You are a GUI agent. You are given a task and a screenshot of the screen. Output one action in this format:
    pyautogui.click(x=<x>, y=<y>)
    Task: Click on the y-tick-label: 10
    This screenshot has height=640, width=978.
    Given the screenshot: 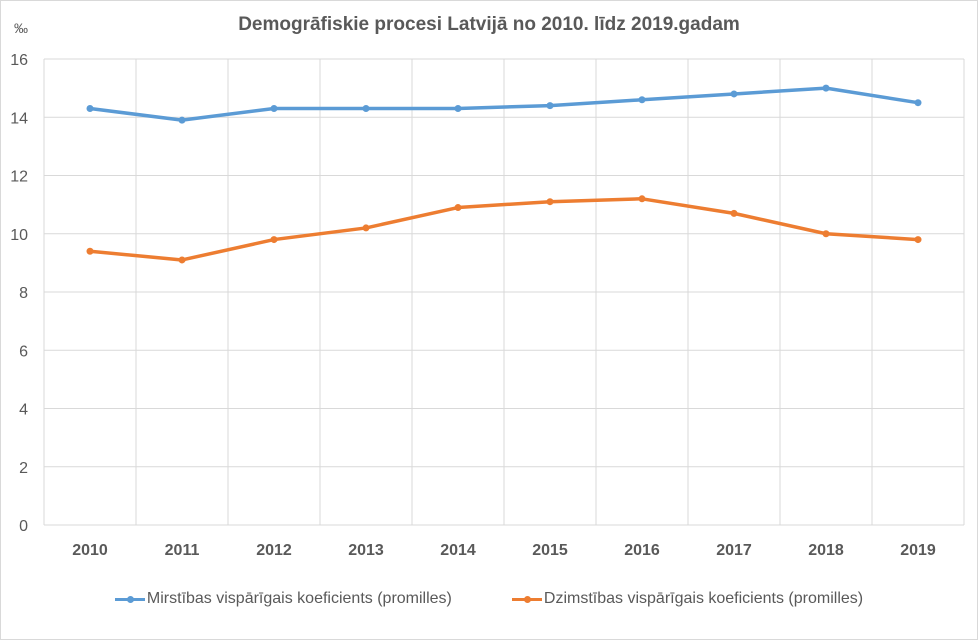 What is the action you would take?
    pyautogui.click(x=19, y=235)
    